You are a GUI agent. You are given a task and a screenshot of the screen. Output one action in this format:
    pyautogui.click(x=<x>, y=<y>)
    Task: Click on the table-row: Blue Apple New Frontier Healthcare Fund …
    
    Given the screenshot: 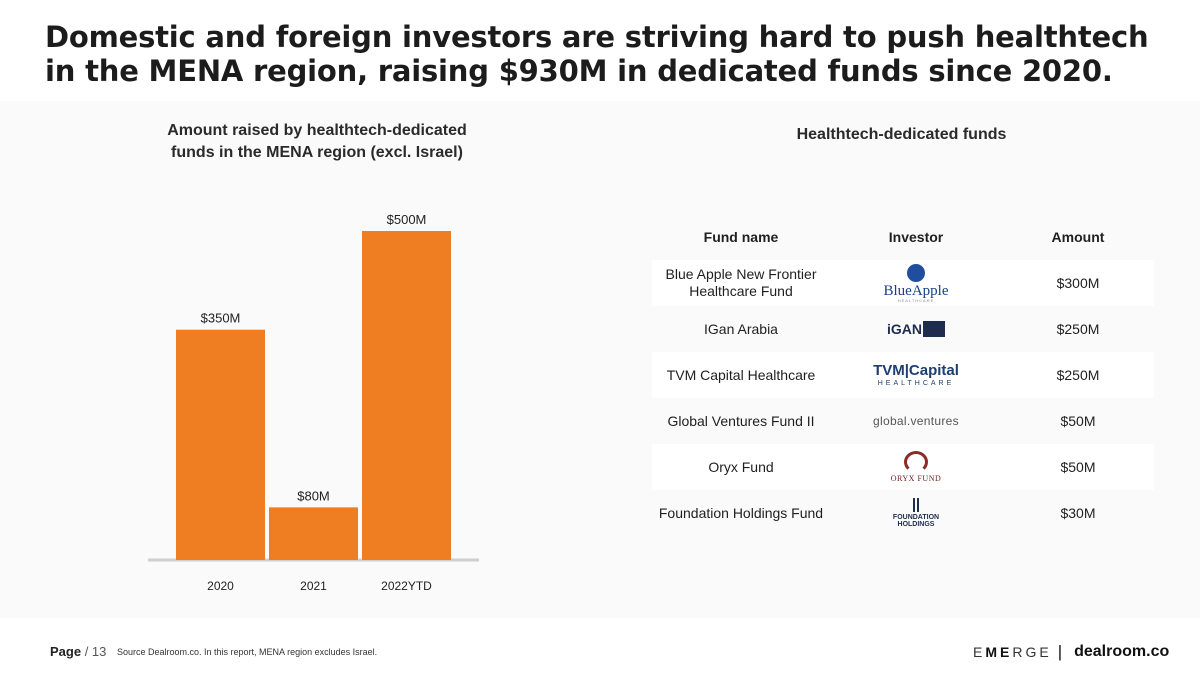 What is the action you would take?
    pyautogui.click(x=903, y=283)
    